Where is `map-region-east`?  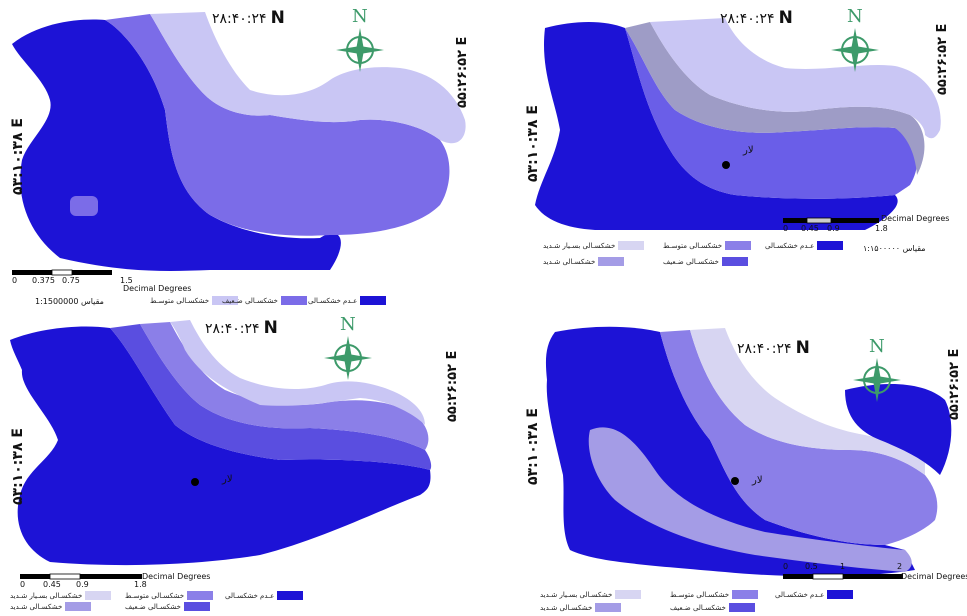
map-region-east is located at coordinates (898, 429).